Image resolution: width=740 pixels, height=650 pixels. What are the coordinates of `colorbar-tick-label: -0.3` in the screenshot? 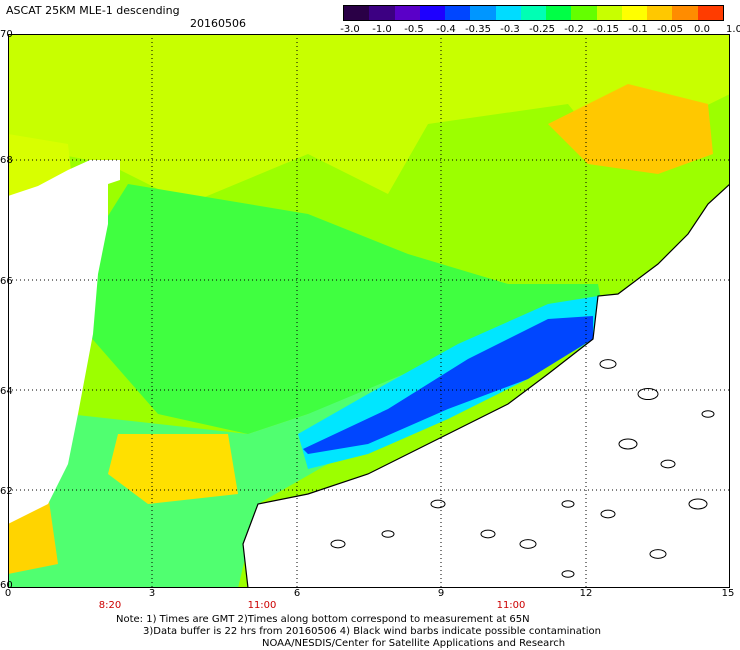 It's located at (510, 29).